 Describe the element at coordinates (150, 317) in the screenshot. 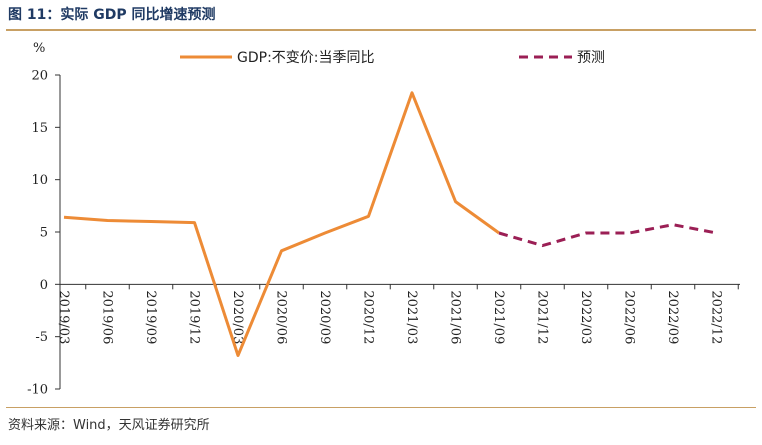

I see `x-tick-label: 2019/09` at that location.